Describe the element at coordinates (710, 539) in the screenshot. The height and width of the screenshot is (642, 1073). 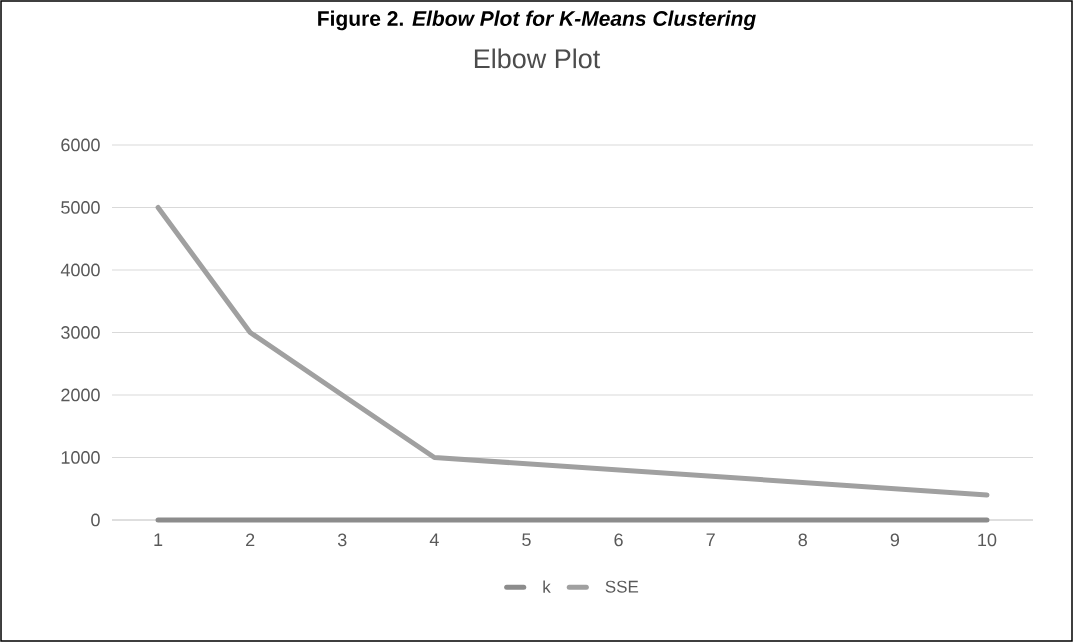
I see `x-tick-label: 7` at that location.